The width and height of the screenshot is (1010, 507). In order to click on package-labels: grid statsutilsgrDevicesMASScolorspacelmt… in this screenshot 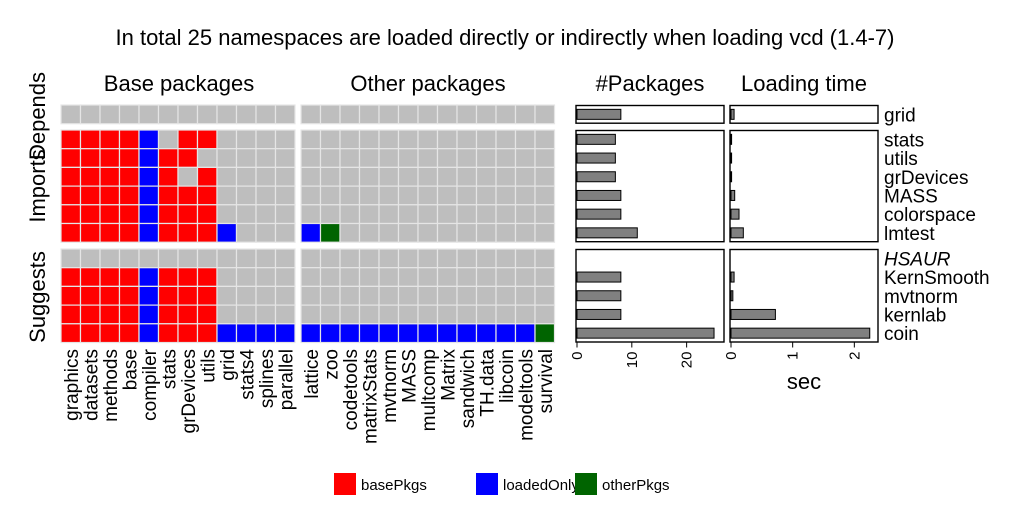, I will do `click(937, 225)`.